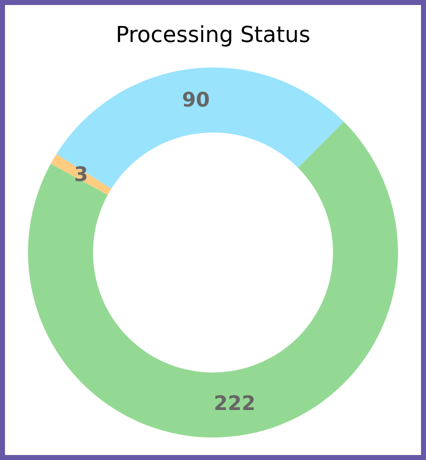  What do you see at coordinates (196, 99) in the screenshot?
I see `data-label: 90` at bounding box center [196, 99].